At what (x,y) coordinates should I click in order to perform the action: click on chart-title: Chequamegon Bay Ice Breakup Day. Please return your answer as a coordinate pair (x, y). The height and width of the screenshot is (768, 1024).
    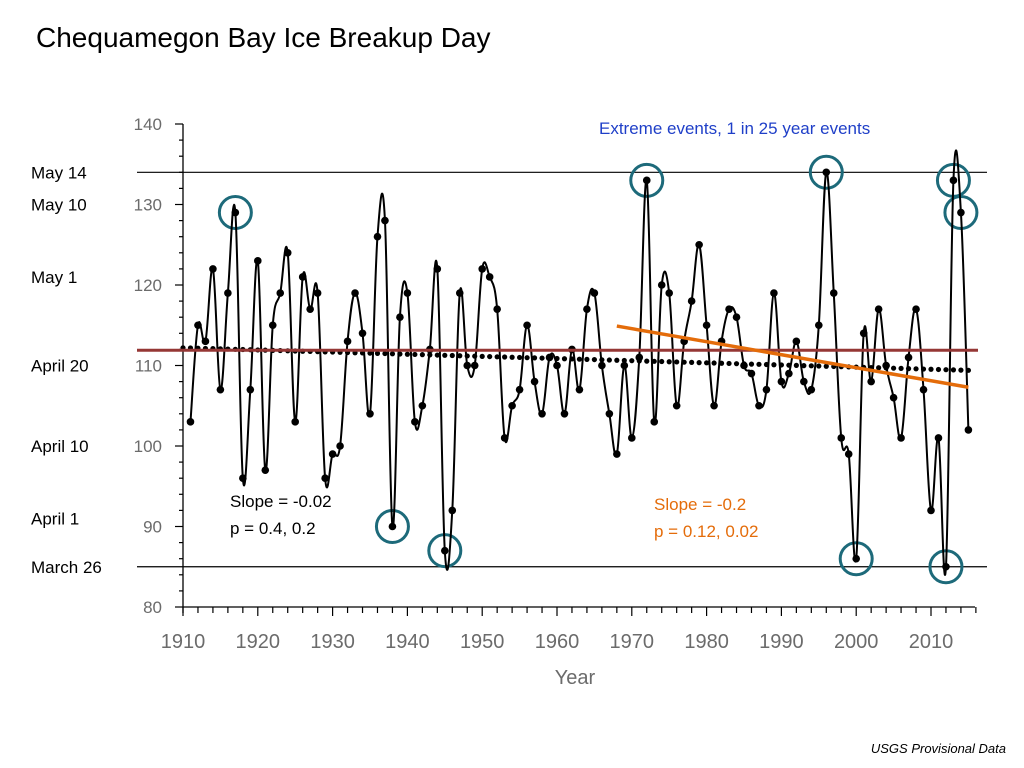
    Looking at the image, I should click on (263, 37).